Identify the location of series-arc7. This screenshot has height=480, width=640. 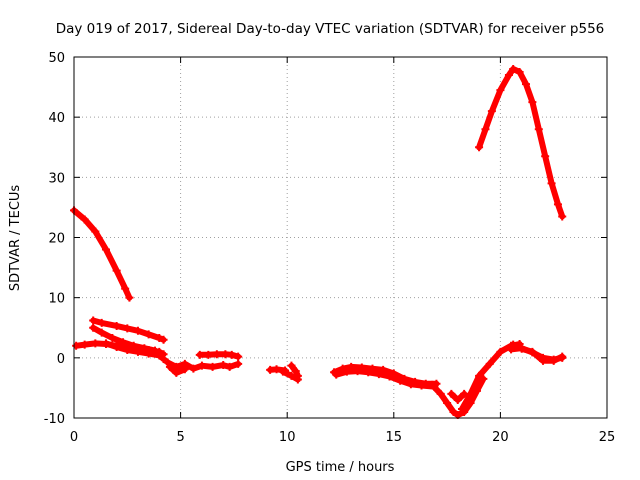
(219, 355).